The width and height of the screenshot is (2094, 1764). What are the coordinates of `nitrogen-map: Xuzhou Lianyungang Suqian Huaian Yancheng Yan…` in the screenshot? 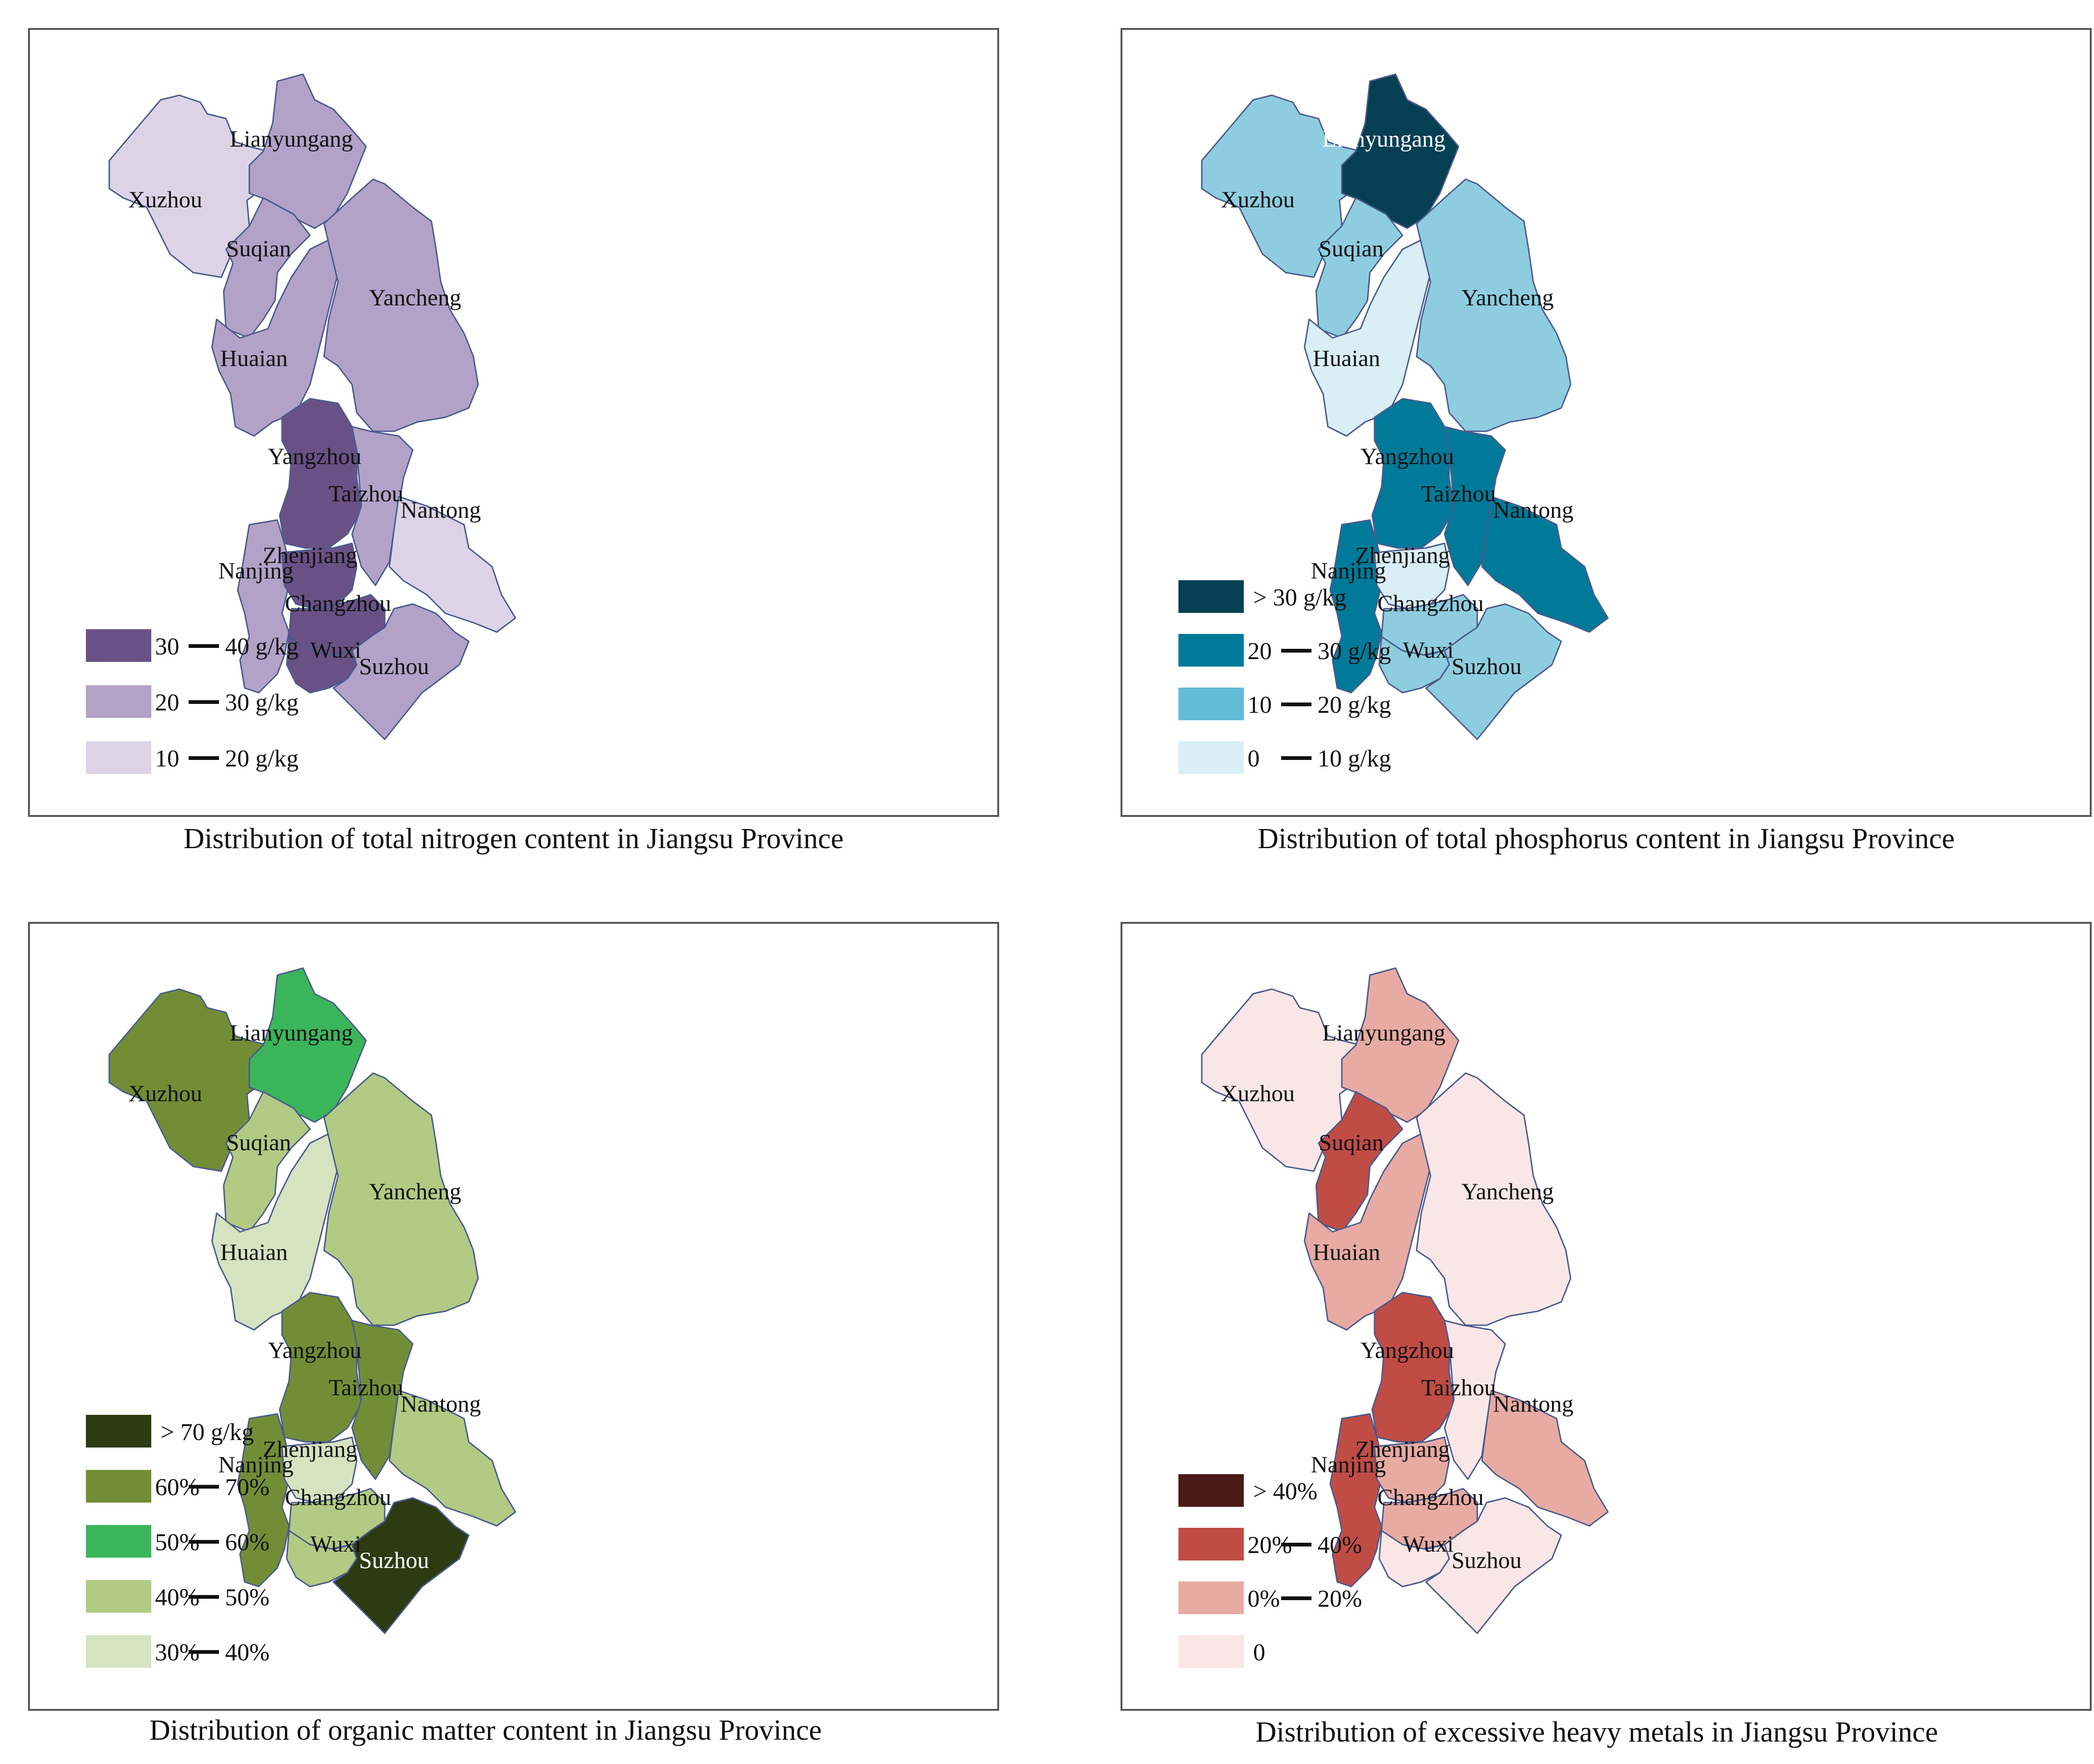 It's located at (301, 424).